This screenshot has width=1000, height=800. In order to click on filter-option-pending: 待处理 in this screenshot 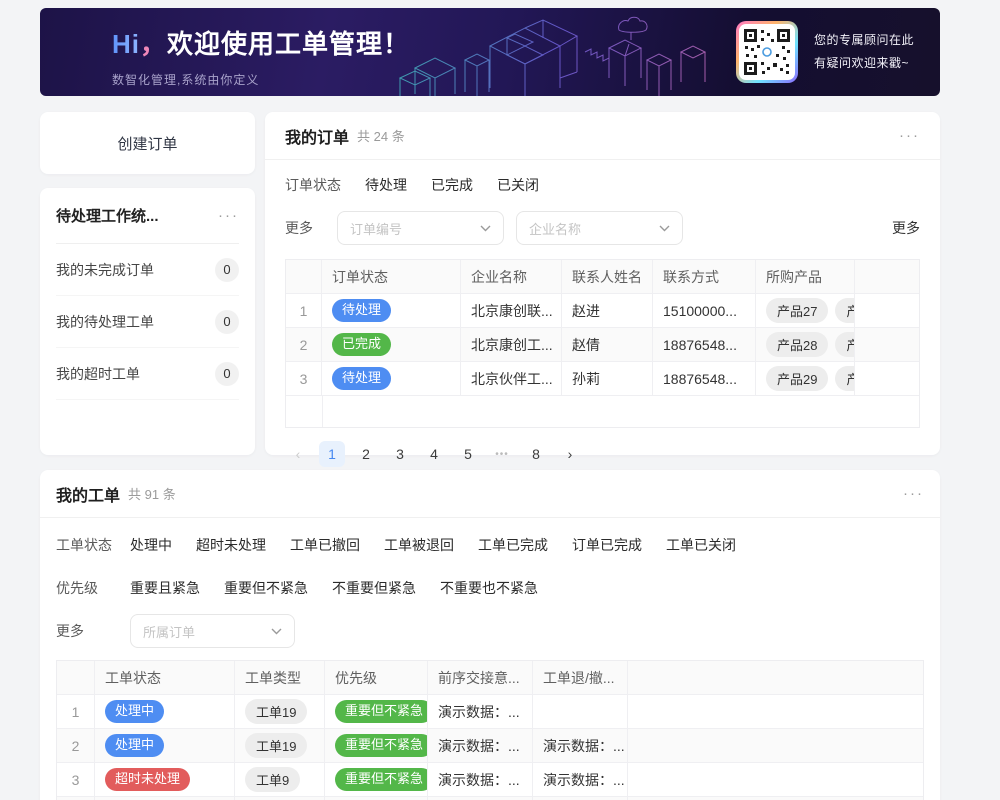, I will do `click(386, 185)`.